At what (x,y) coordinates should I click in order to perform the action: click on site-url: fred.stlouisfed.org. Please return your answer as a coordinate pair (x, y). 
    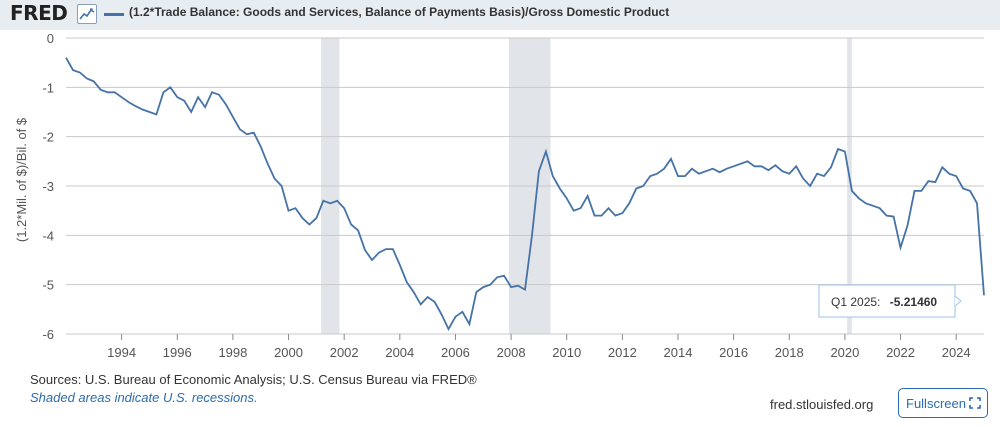
    Looking at the image, I should click on (822, 404).